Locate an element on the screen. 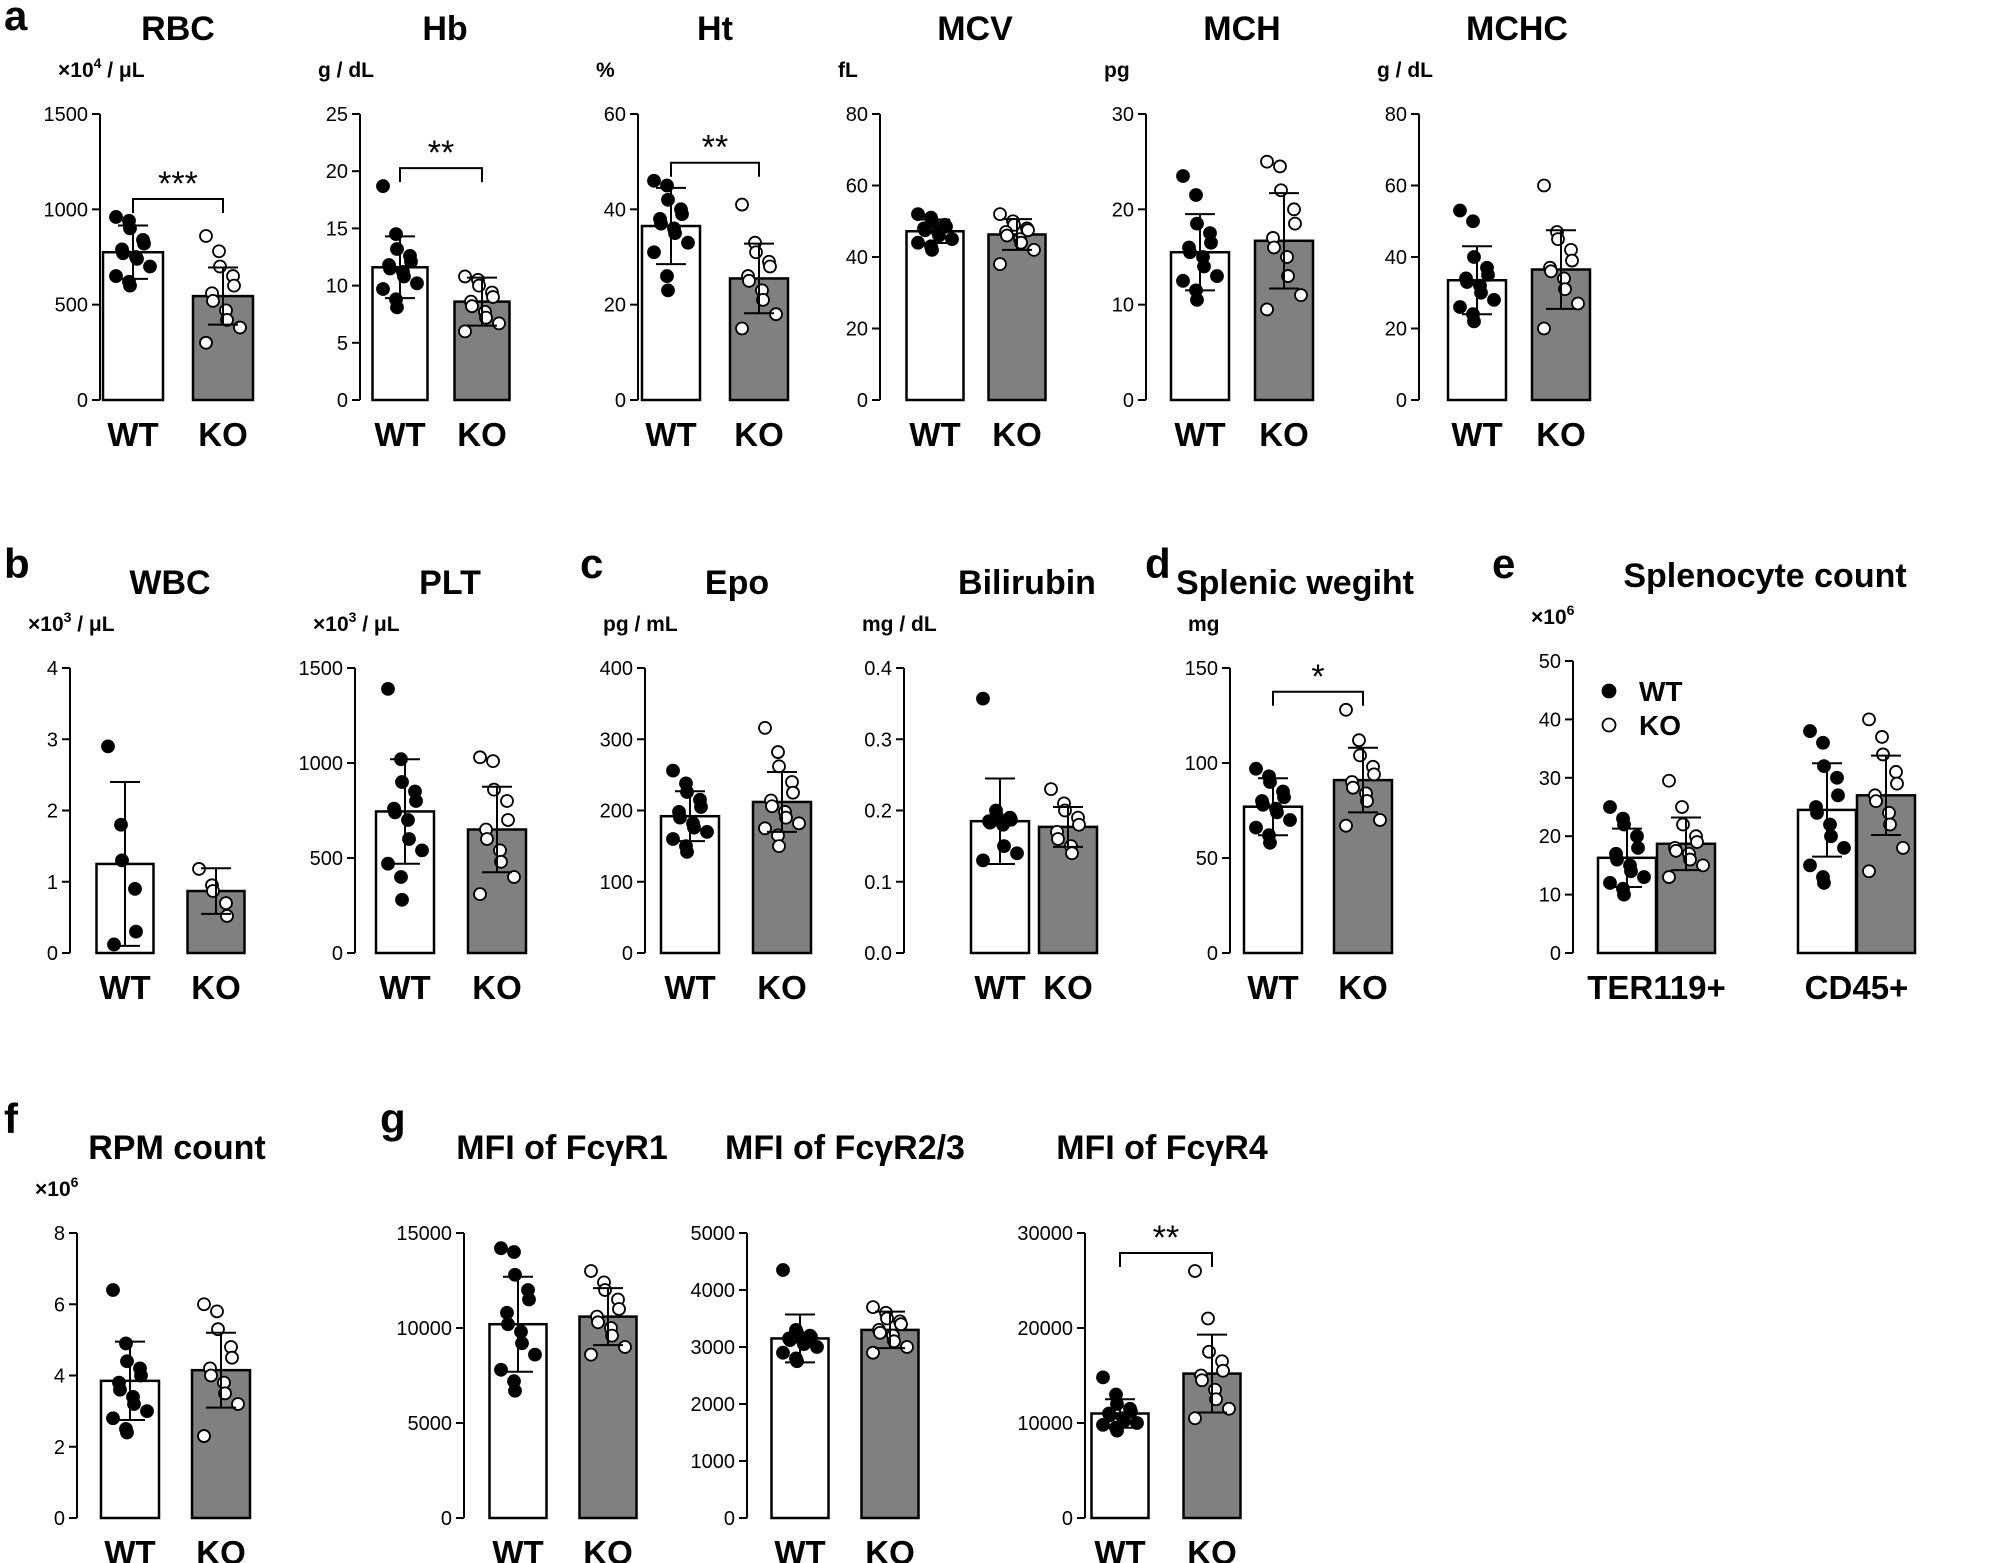  chart-title: RPM count is located at coordinates (177, 1148).